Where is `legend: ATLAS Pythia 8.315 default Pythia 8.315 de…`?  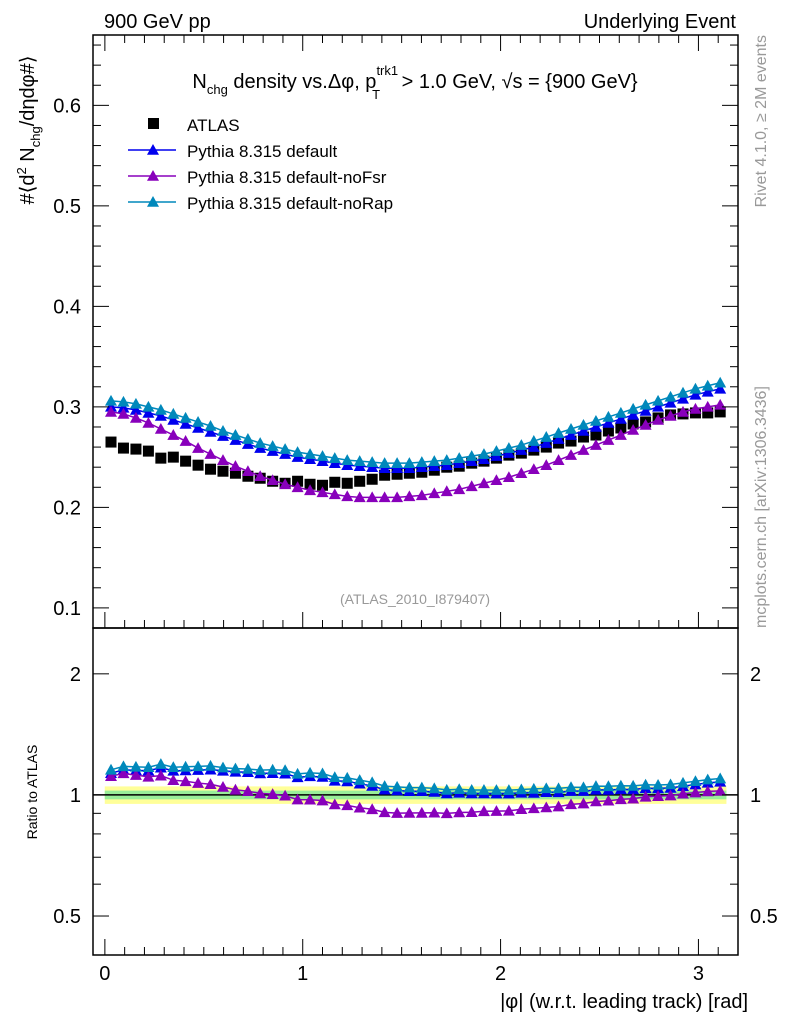 legend: ATLAS Pythia 8.315 default Pythia 8.315 de… is located at coordinates (260, 164).